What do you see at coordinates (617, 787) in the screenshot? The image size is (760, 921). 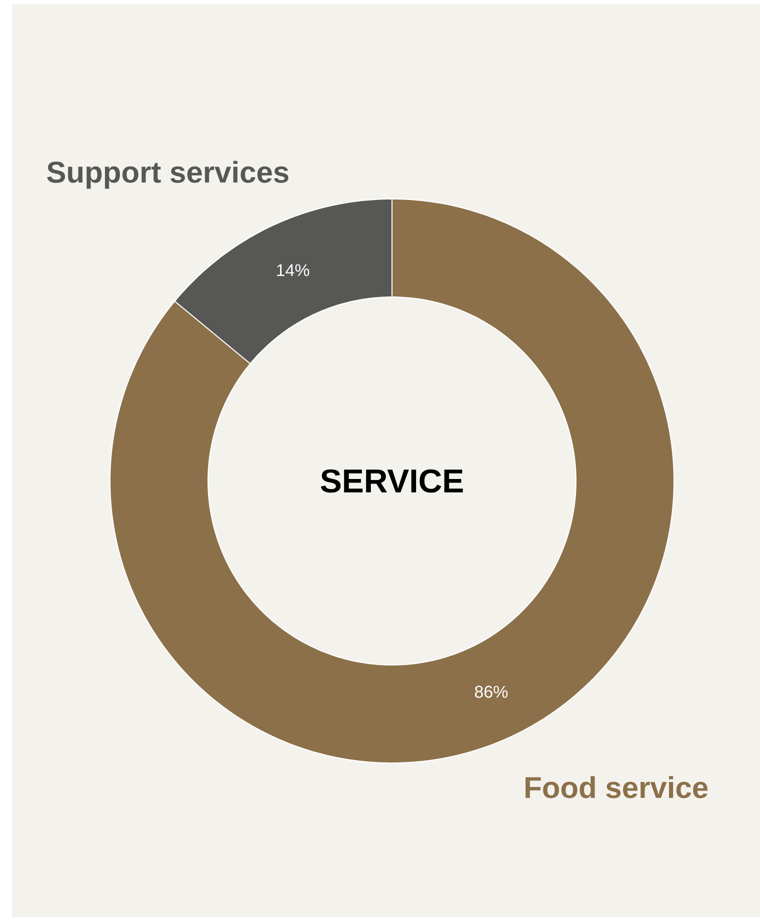 I see `slice-label: Food service` at bounding box center [617, 787].